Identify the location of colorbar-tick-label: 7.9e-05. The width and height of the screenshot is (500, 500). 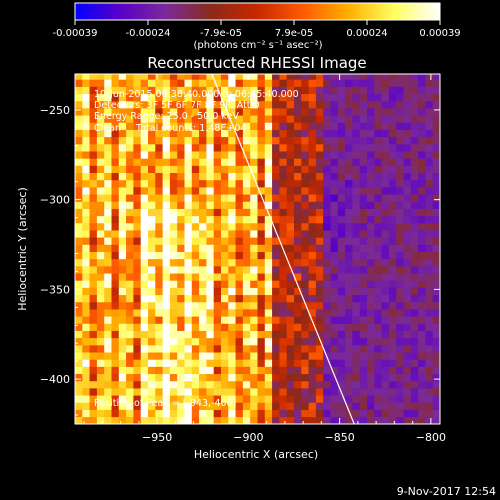
(294, 33).